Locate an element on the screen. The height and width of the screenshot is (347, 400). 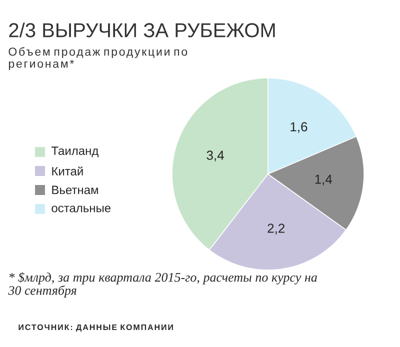
chart-title: 2/3 ВЫРУЧКИ ЗА РУБЕЖОМ is located at coordinates (142, 30).